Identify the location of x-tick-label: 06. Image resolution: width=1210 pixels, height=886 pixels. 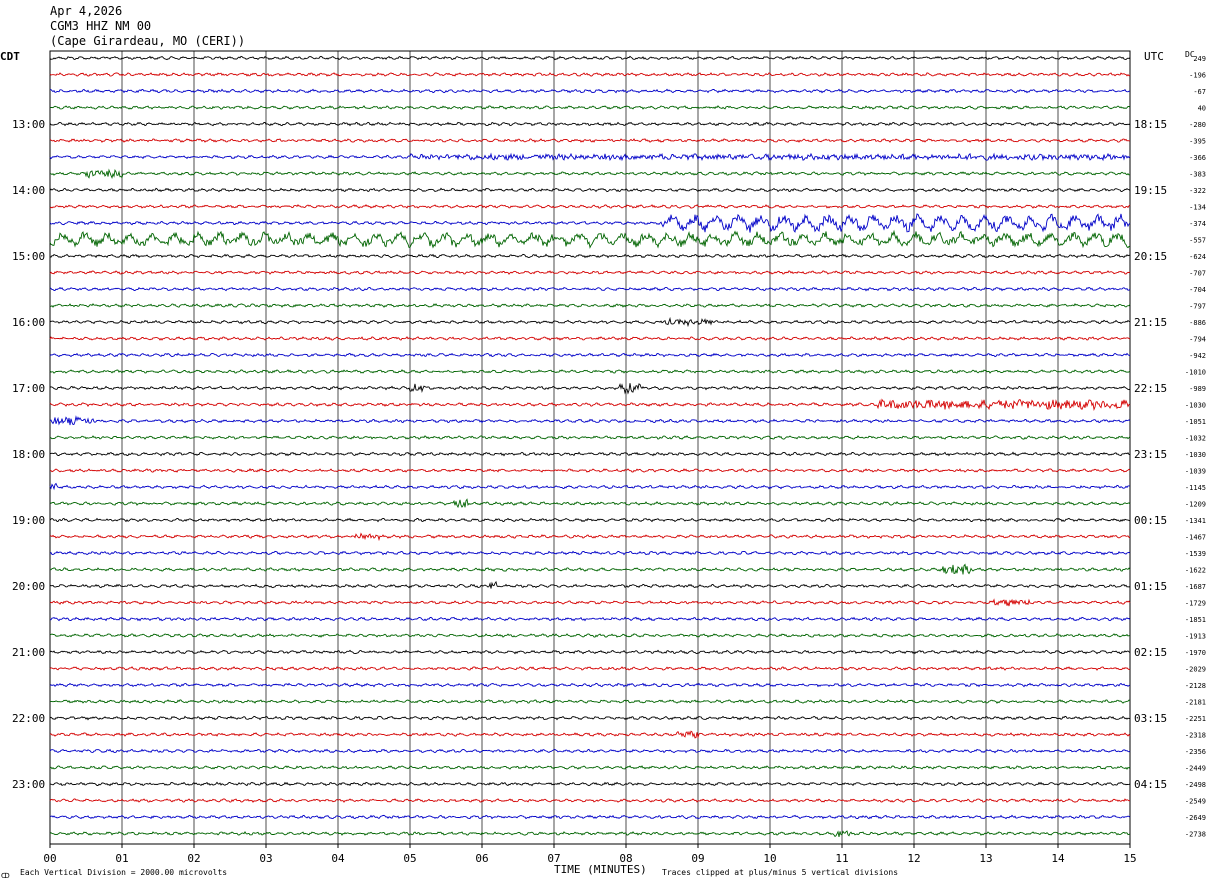
(481, 858).